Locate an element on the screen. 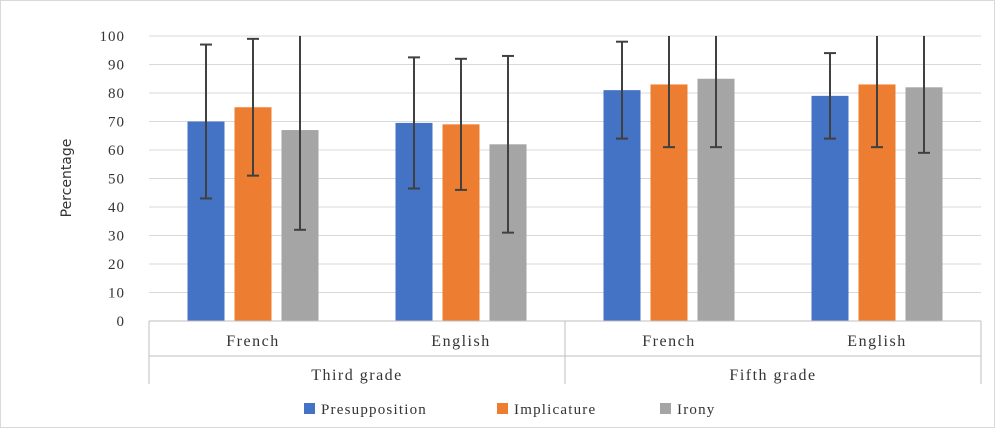 This screenshot has height=429, width=995. legend-swatch-presupposition is located at coordinates (309, 408).